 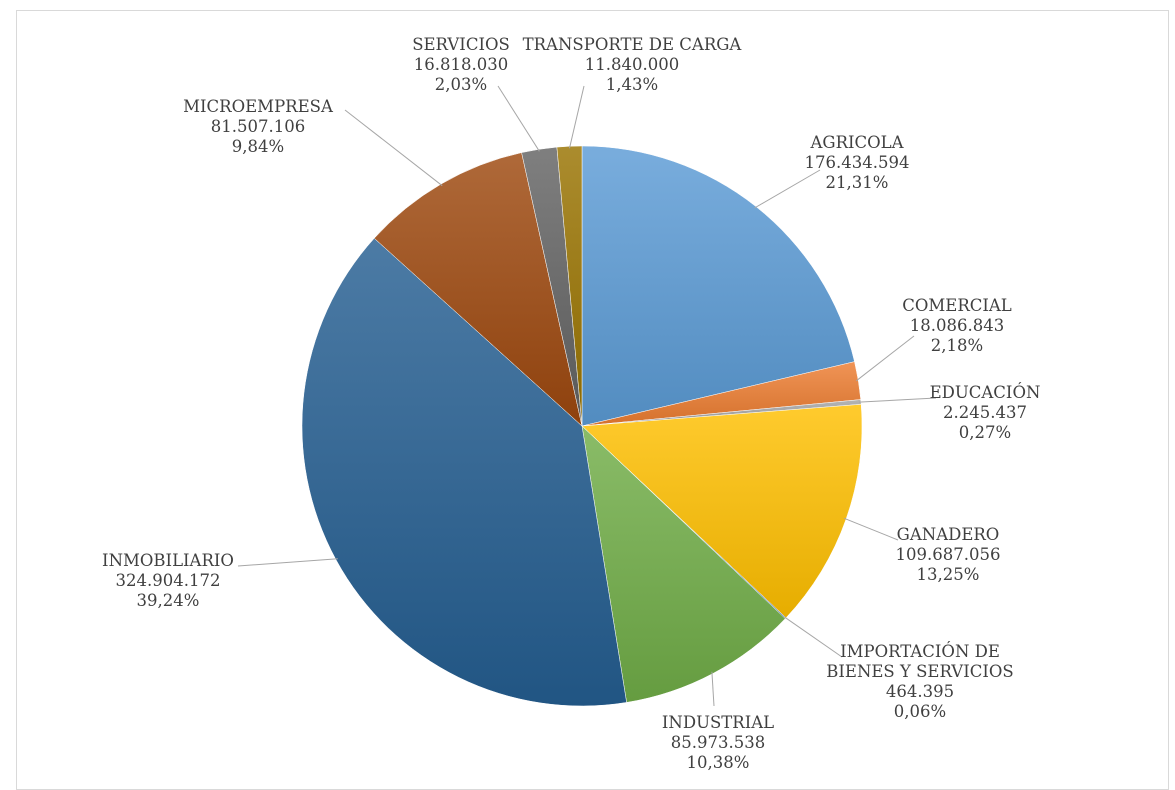 I want to click on leader-line-microempresa, so click(x=393, y=148).